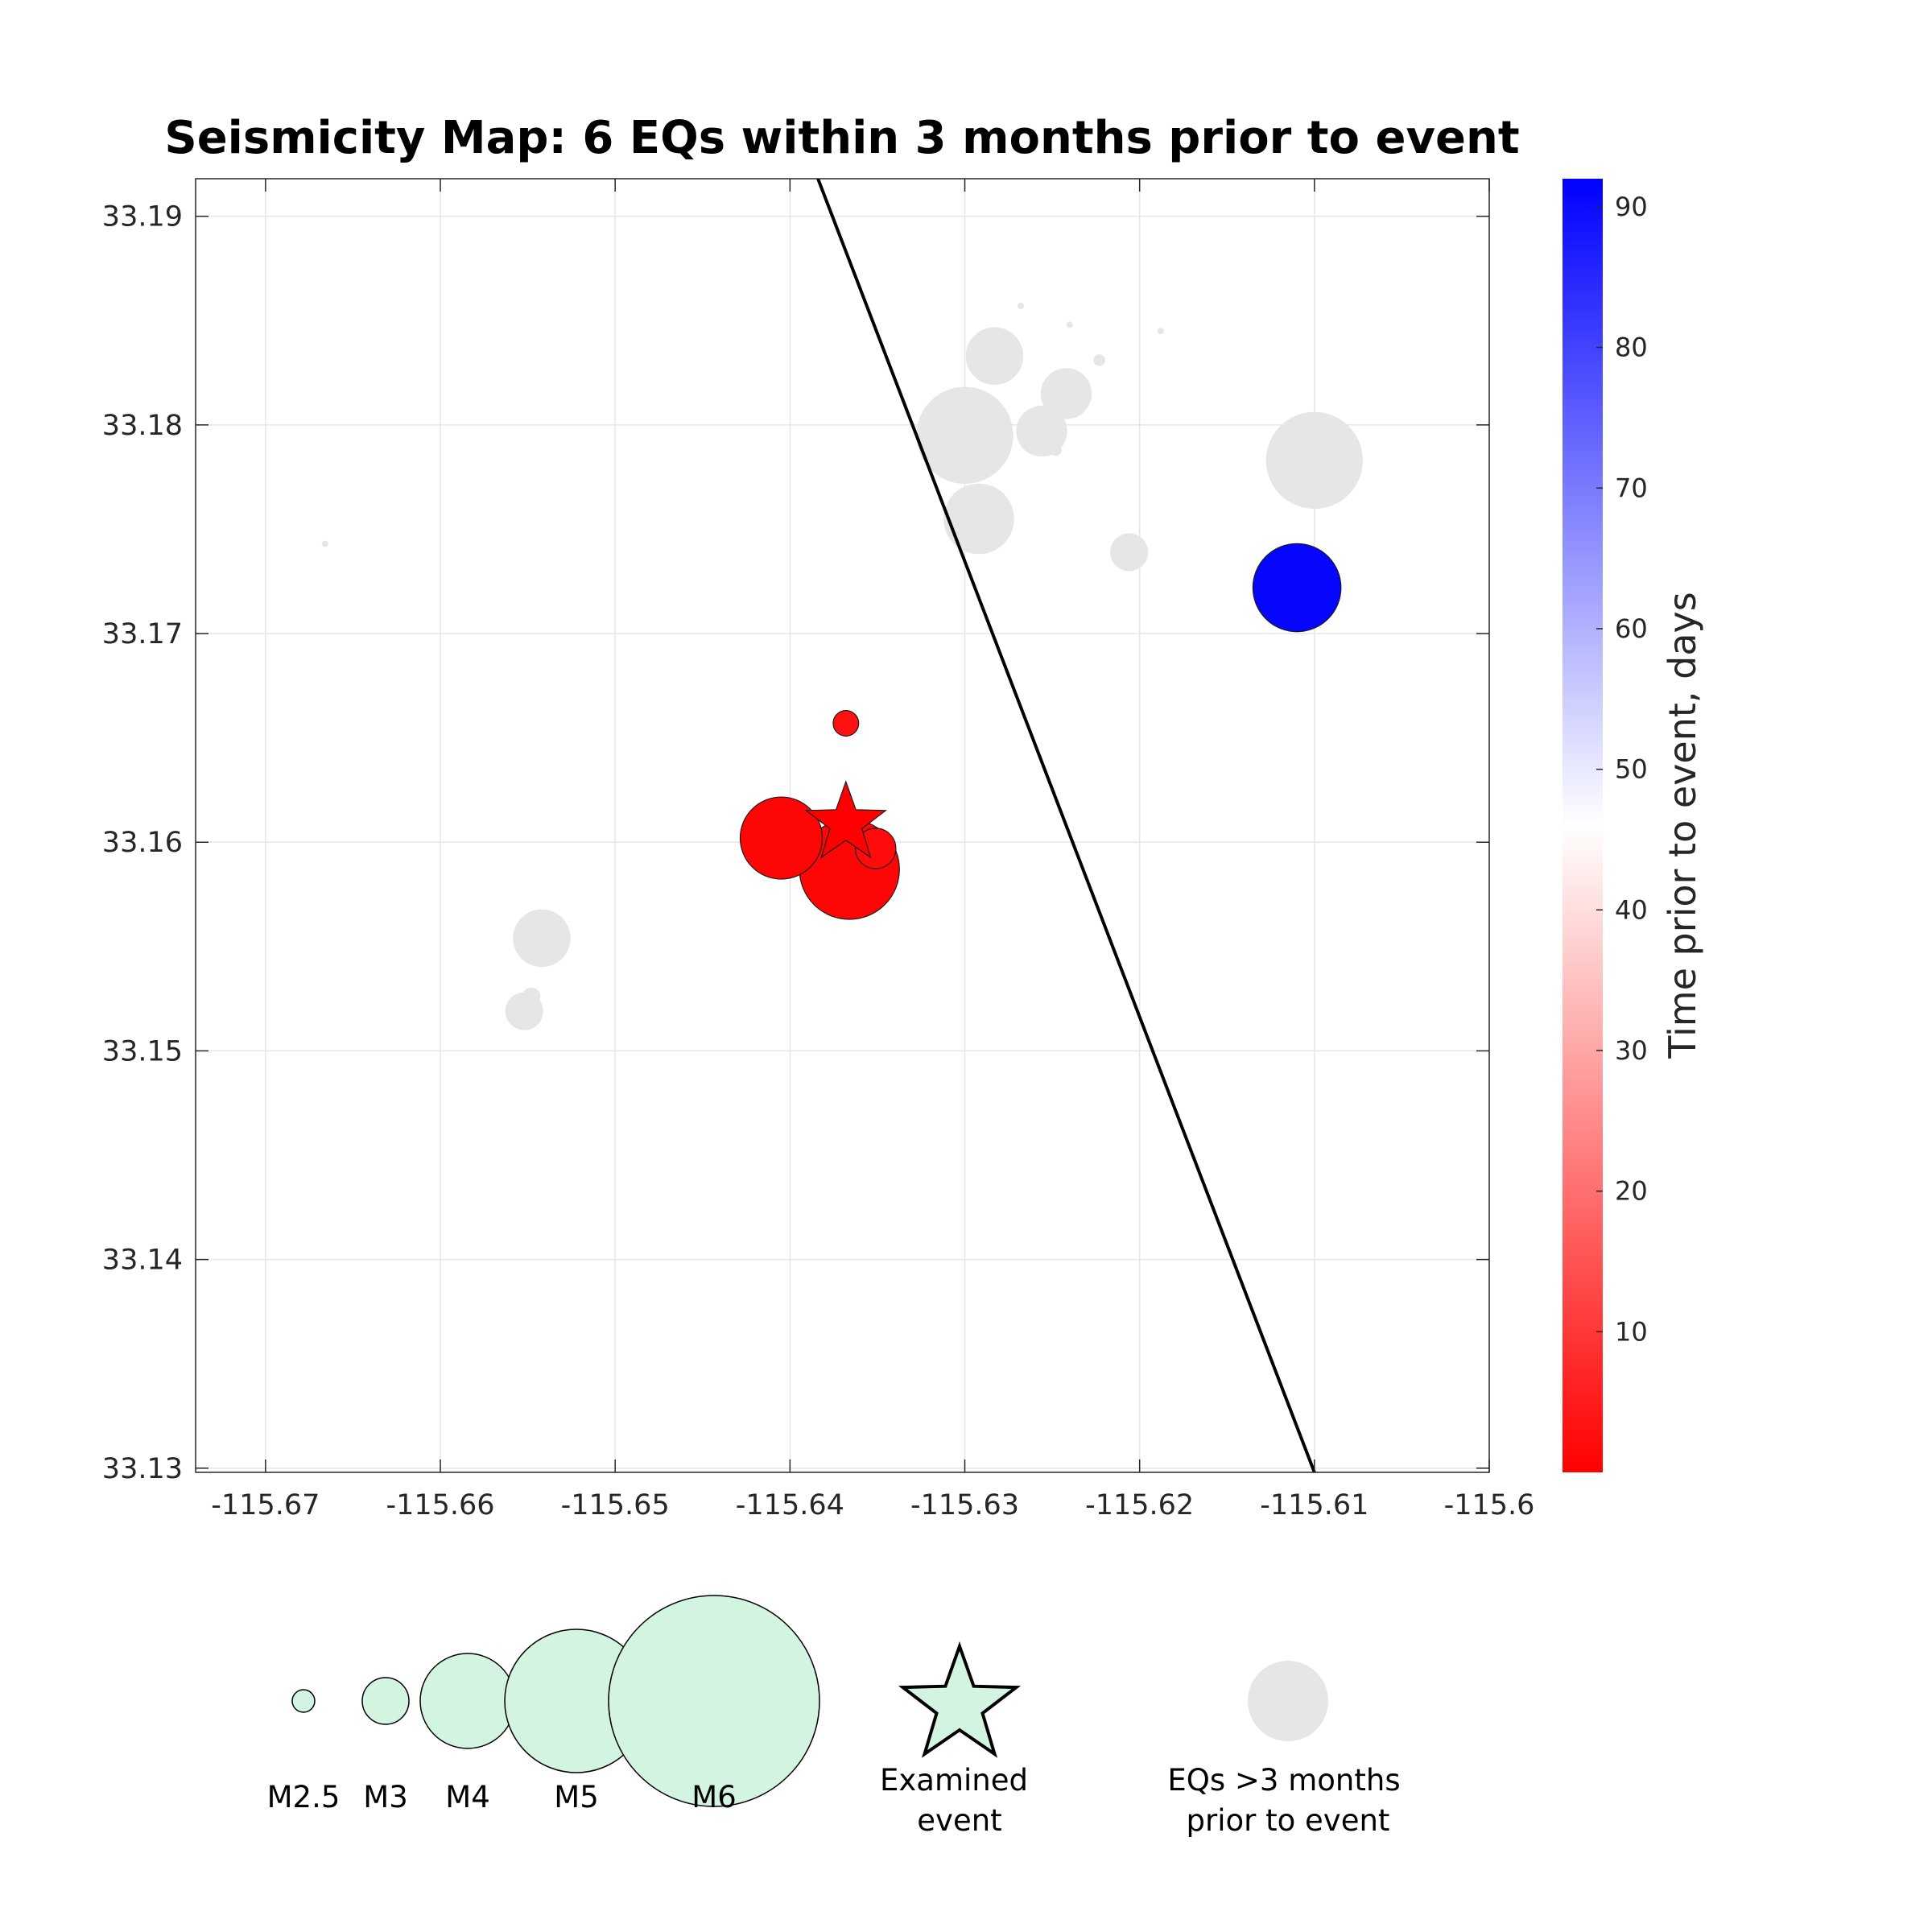 Image resolution: width=1932 pixels, height=1932 pixels. I want to click on x-tick-label: -115.61, so click(1314, 1505).